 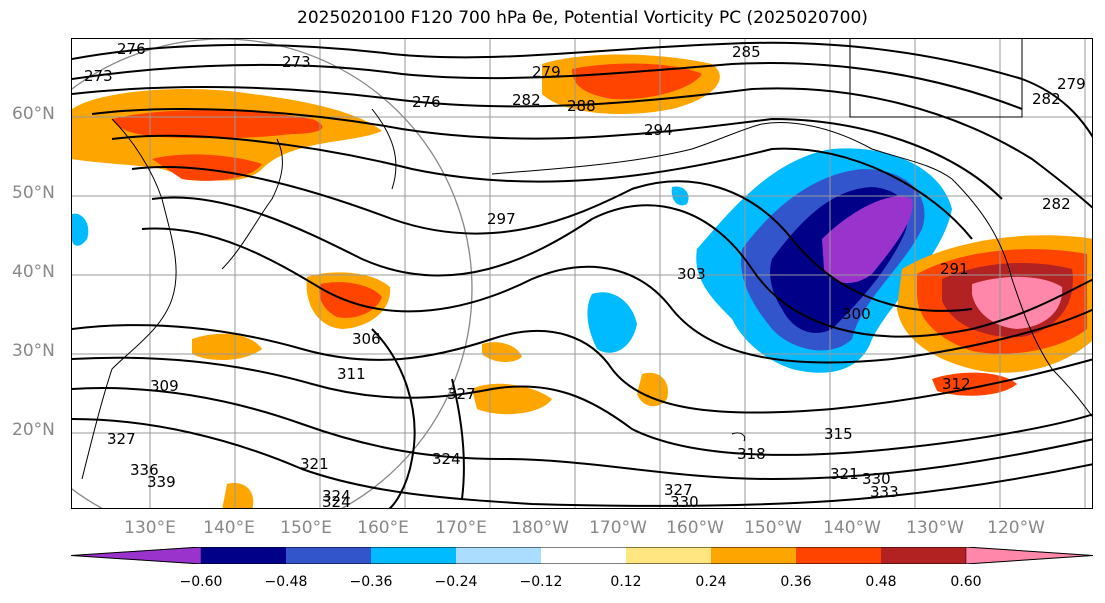 What do you see at coordinates (541, 582) in the screenshot?
I see `colorbar-tick: −0.12` at bounding box center [541, 582].